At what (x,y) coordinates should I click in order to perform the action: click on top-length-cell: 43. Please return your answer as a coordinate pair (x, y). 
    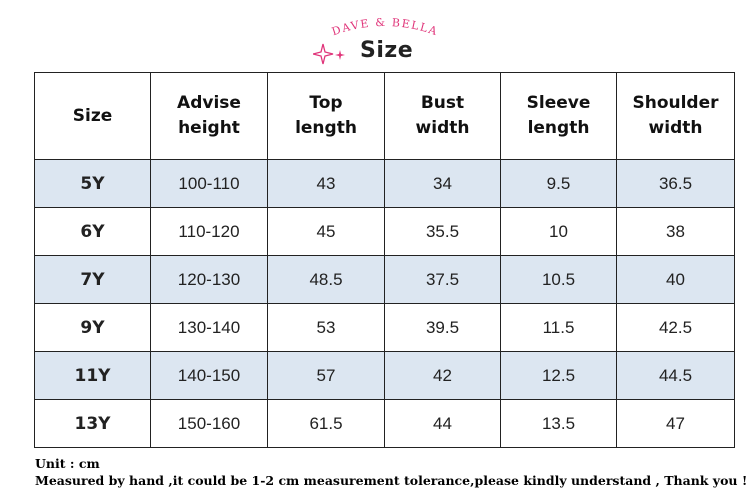
    Looking at the image, I should click on (326, 183).